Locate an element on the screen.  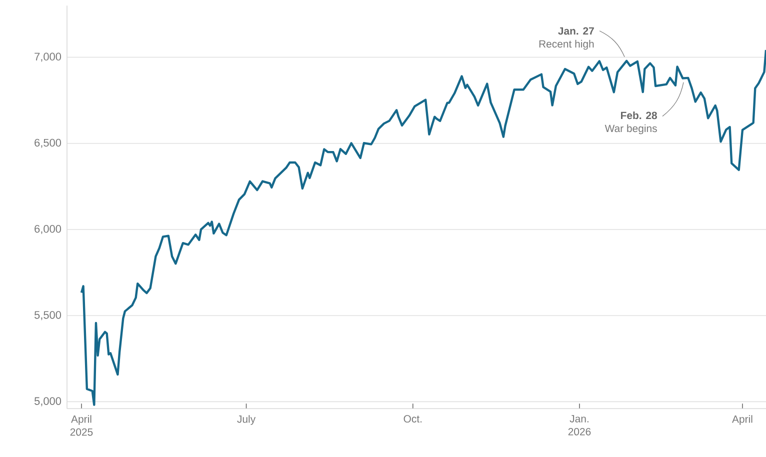
y-tick-label: 7,000 is located at coordinates (48, 57).